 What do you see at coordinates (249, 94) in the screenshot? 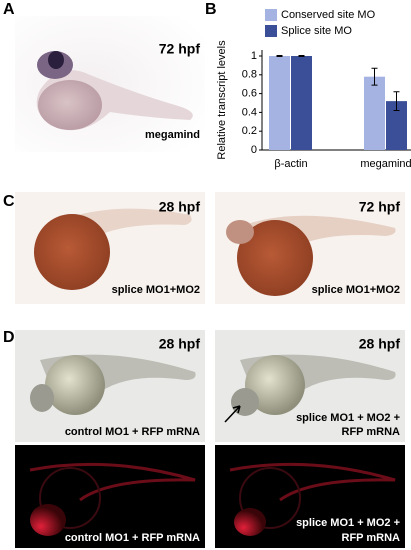
I see `y-tick-label: 0.6` at bounding box center [249, 94].